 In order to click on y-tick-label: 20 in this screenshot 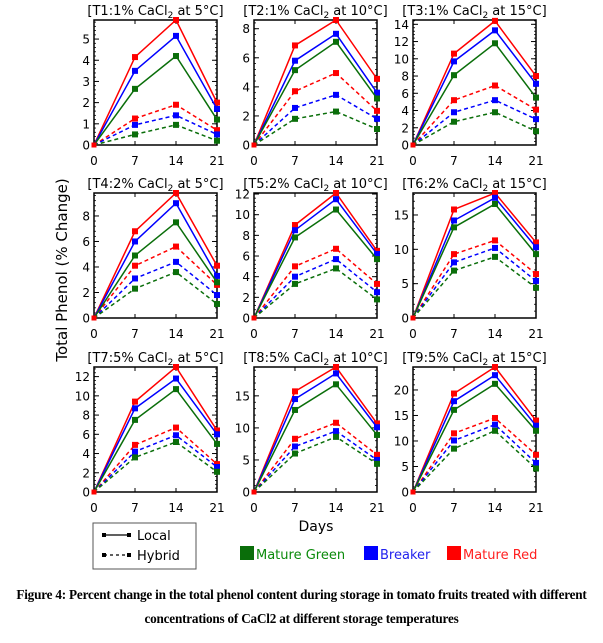, I will do `click(401, 390)`.